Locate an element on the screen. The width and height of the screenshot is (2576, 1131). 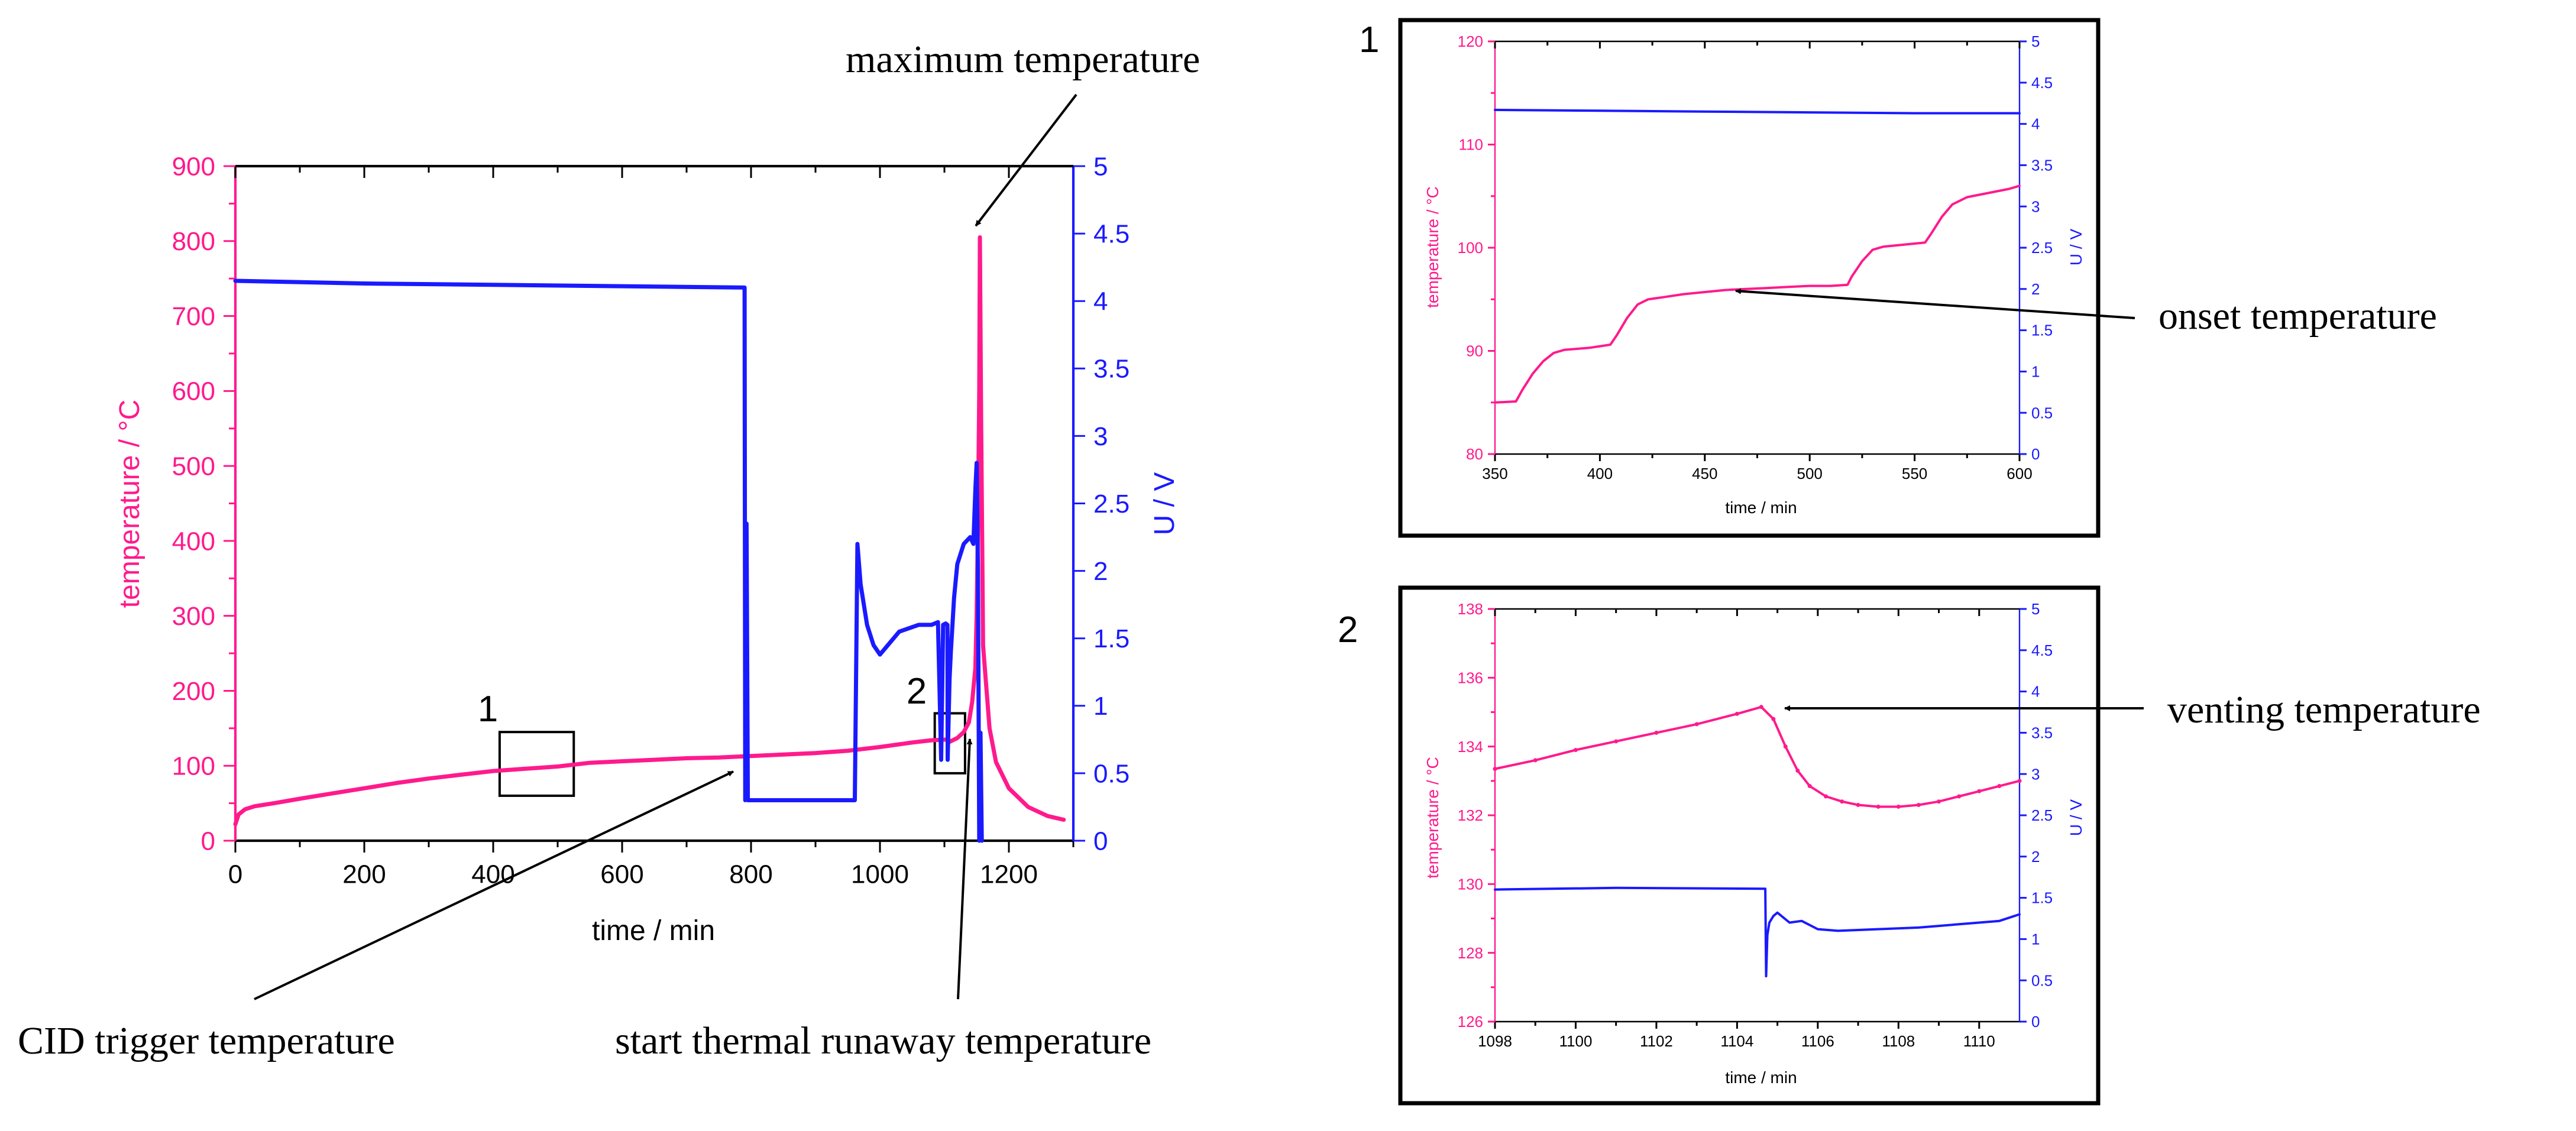
main-y2tick-label: 1.5 is located at coordinates (1112, 638).